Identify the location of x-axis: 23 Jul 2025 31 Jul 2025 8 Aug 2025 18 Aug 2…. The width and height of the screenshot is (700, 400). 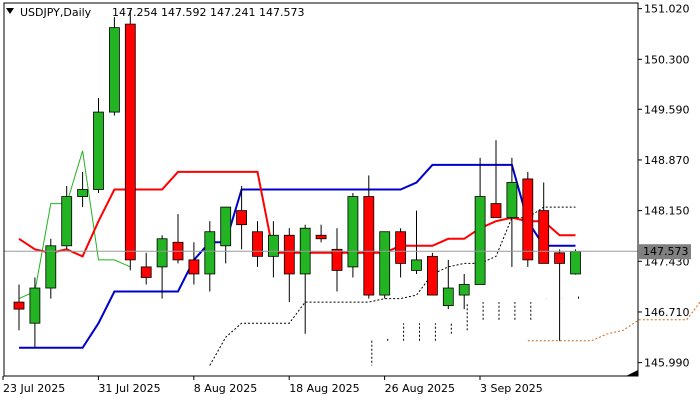
(272, 385).